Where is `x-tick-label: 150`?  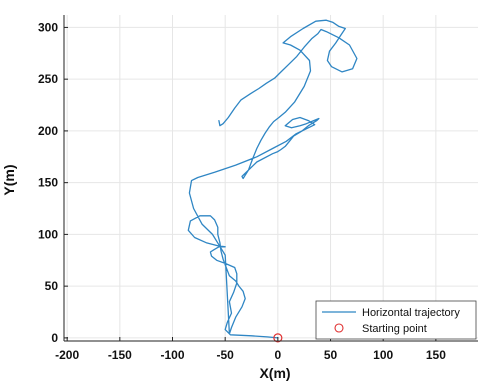
x-tick-label: 150 is located at coordinates (436, 355).